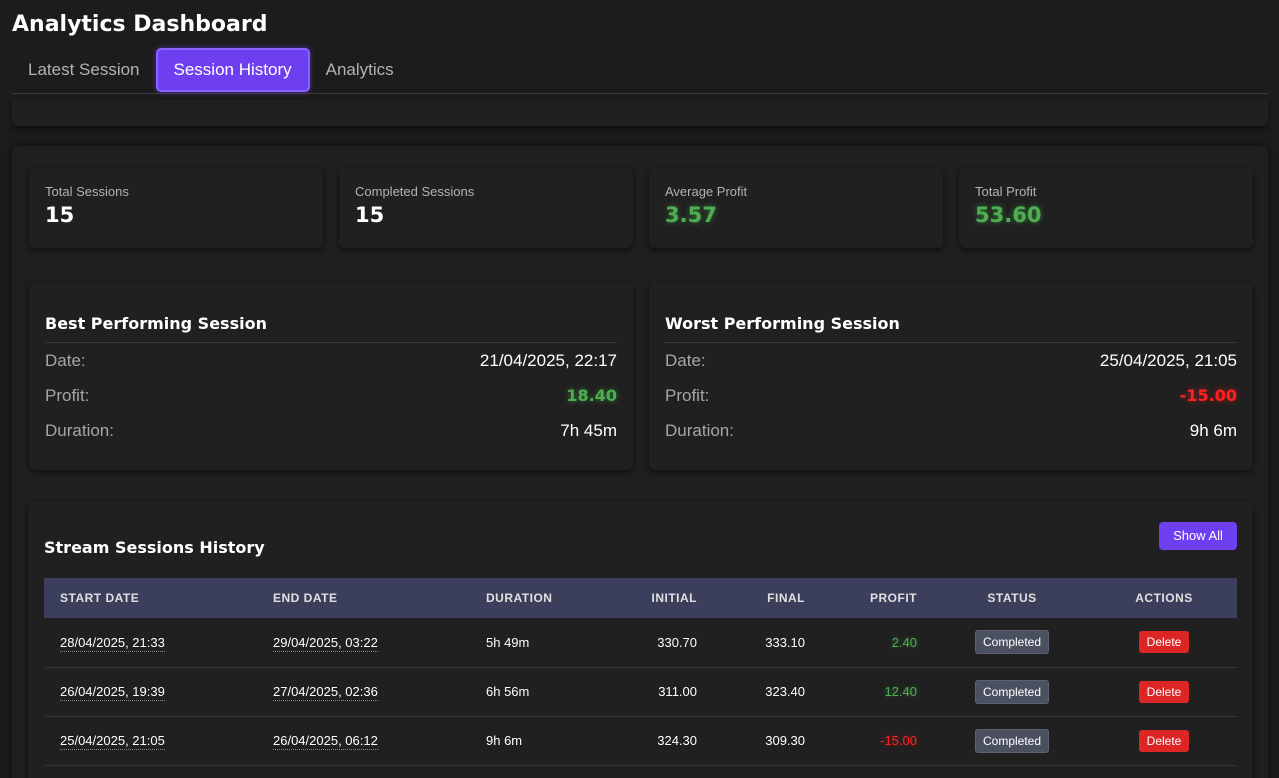 This screenshot has height=778, width=1279. I want to click on profit-cell: 12.40, so click(900, 691).